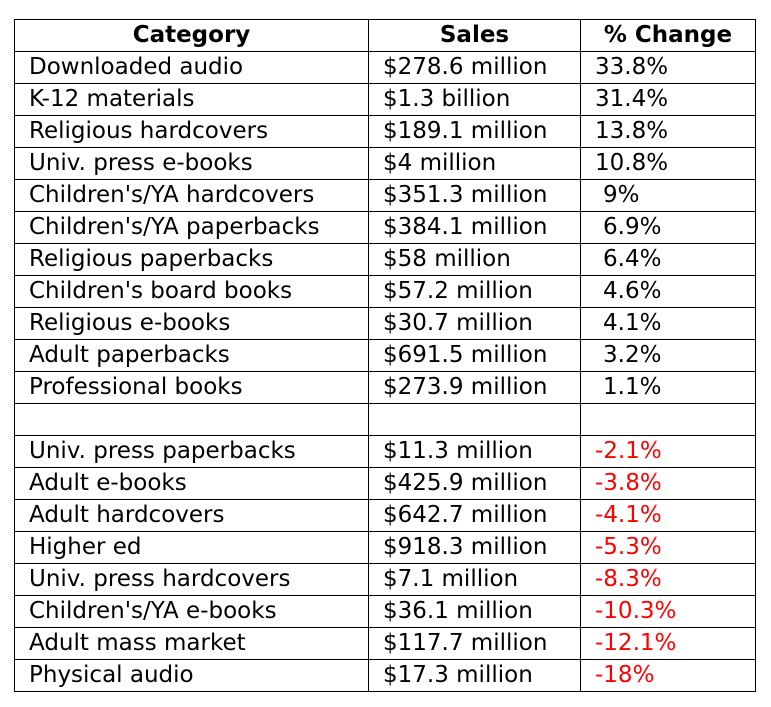 Image resolution: width=771 pixels, height=707 pixels. I want to click on category-cell: Adult paperbacks, so click(191, 355).